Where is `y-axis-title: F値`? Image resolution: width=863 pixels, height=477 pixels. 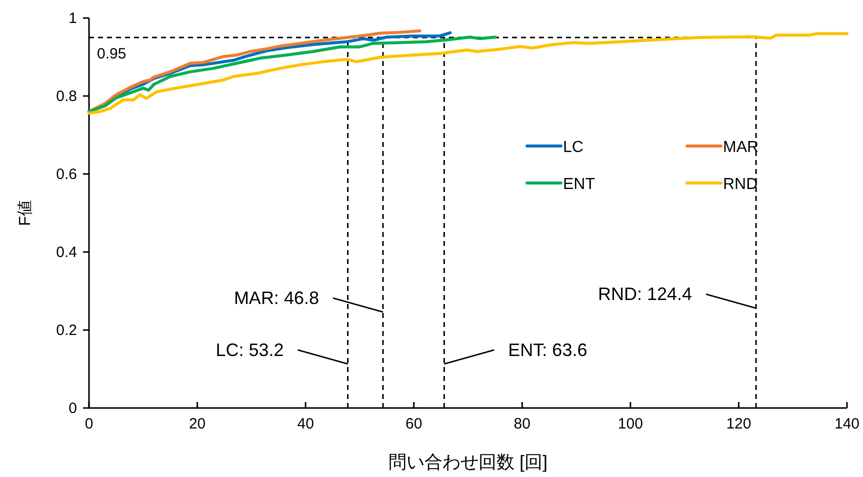
y-axis-title: F値 is located at coordinates (25, 213).